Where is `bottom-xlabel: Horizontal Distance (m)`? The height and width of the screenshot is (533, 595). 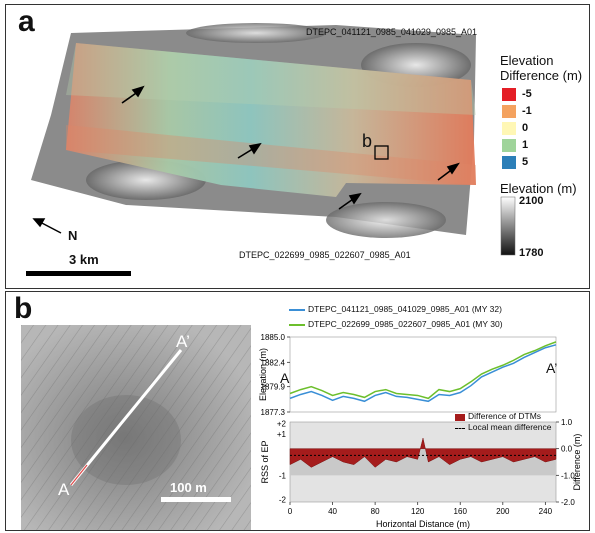
bottom-xlabel: Horizontal Distance (m) is located at coordinates (423, 524).